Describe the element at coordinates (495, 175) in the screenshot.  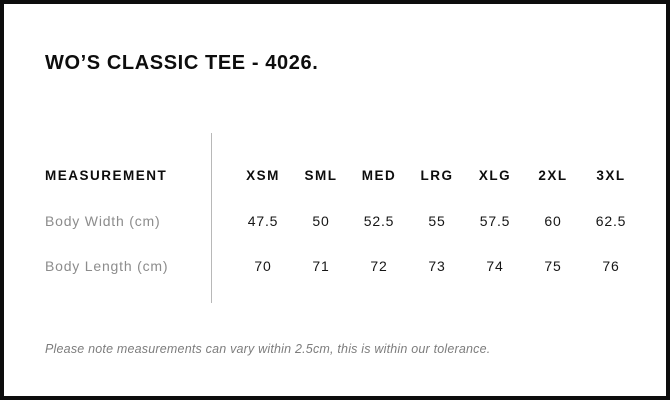
I see `column-header-size-xlg: XLG` at that location.